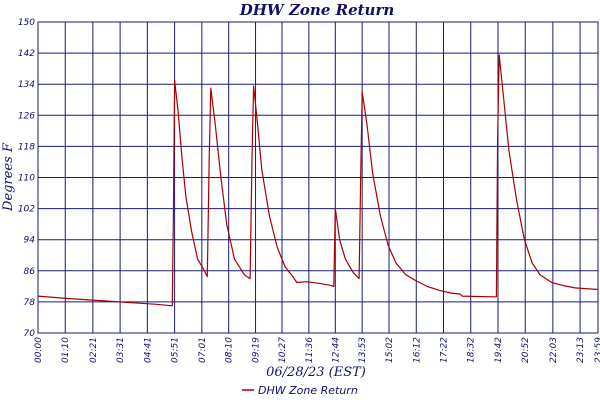 This screenshot has height=400, width=600. Describe the element at coordinates (176, 350) in the screenshot. I see `x-tick-label: 05:51` at that location.